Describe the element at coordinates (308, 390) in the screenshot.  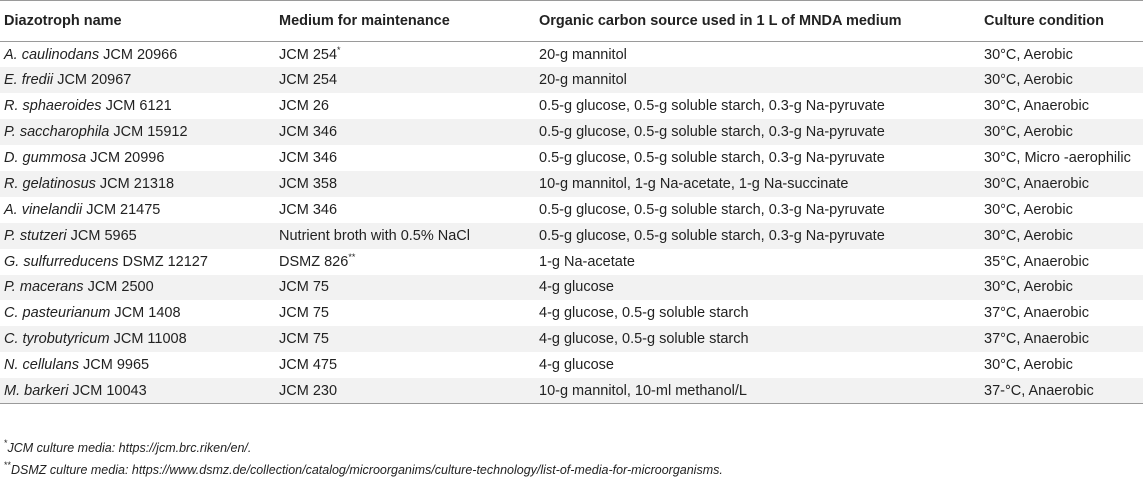
I see `medium-name: JCM 230` at that location.